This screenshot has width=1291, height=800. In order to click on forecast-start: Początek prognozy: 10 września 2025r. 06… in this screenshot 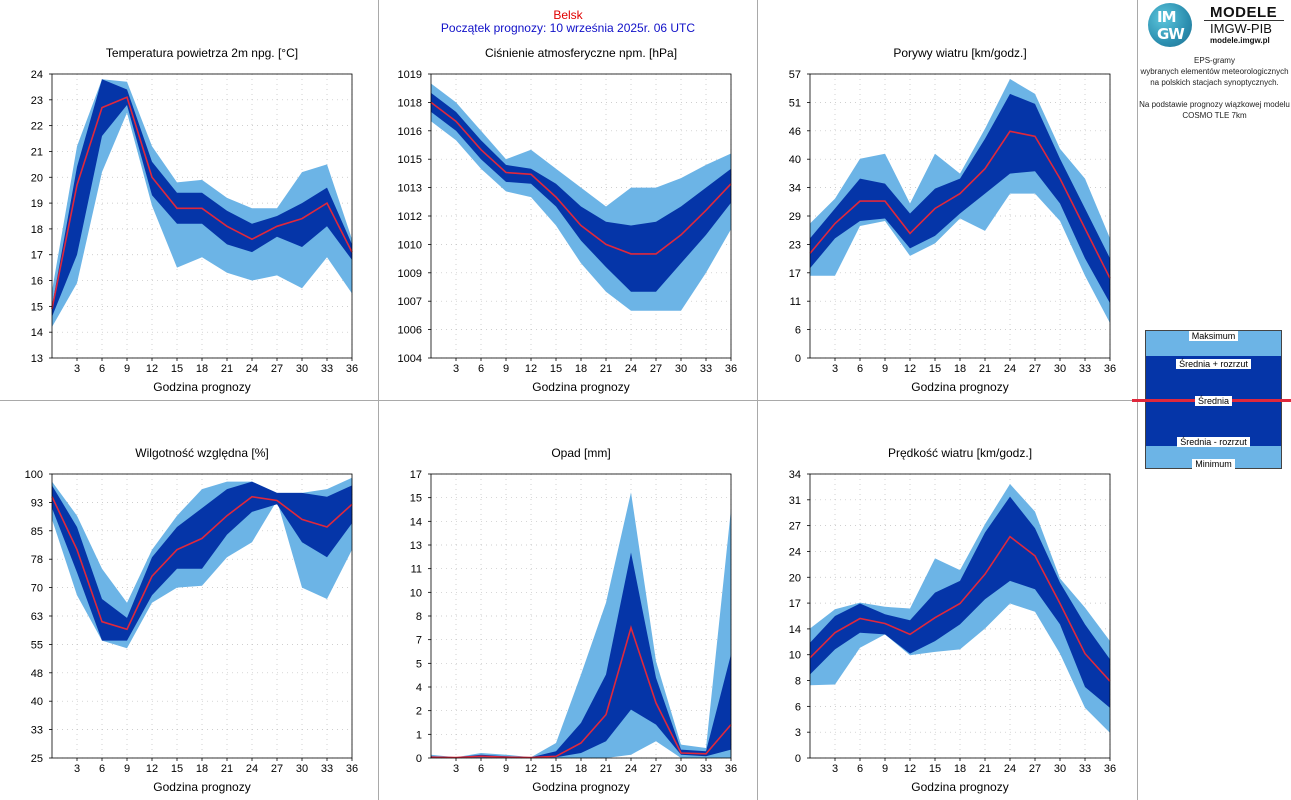, I will do `click(568, 28)`.